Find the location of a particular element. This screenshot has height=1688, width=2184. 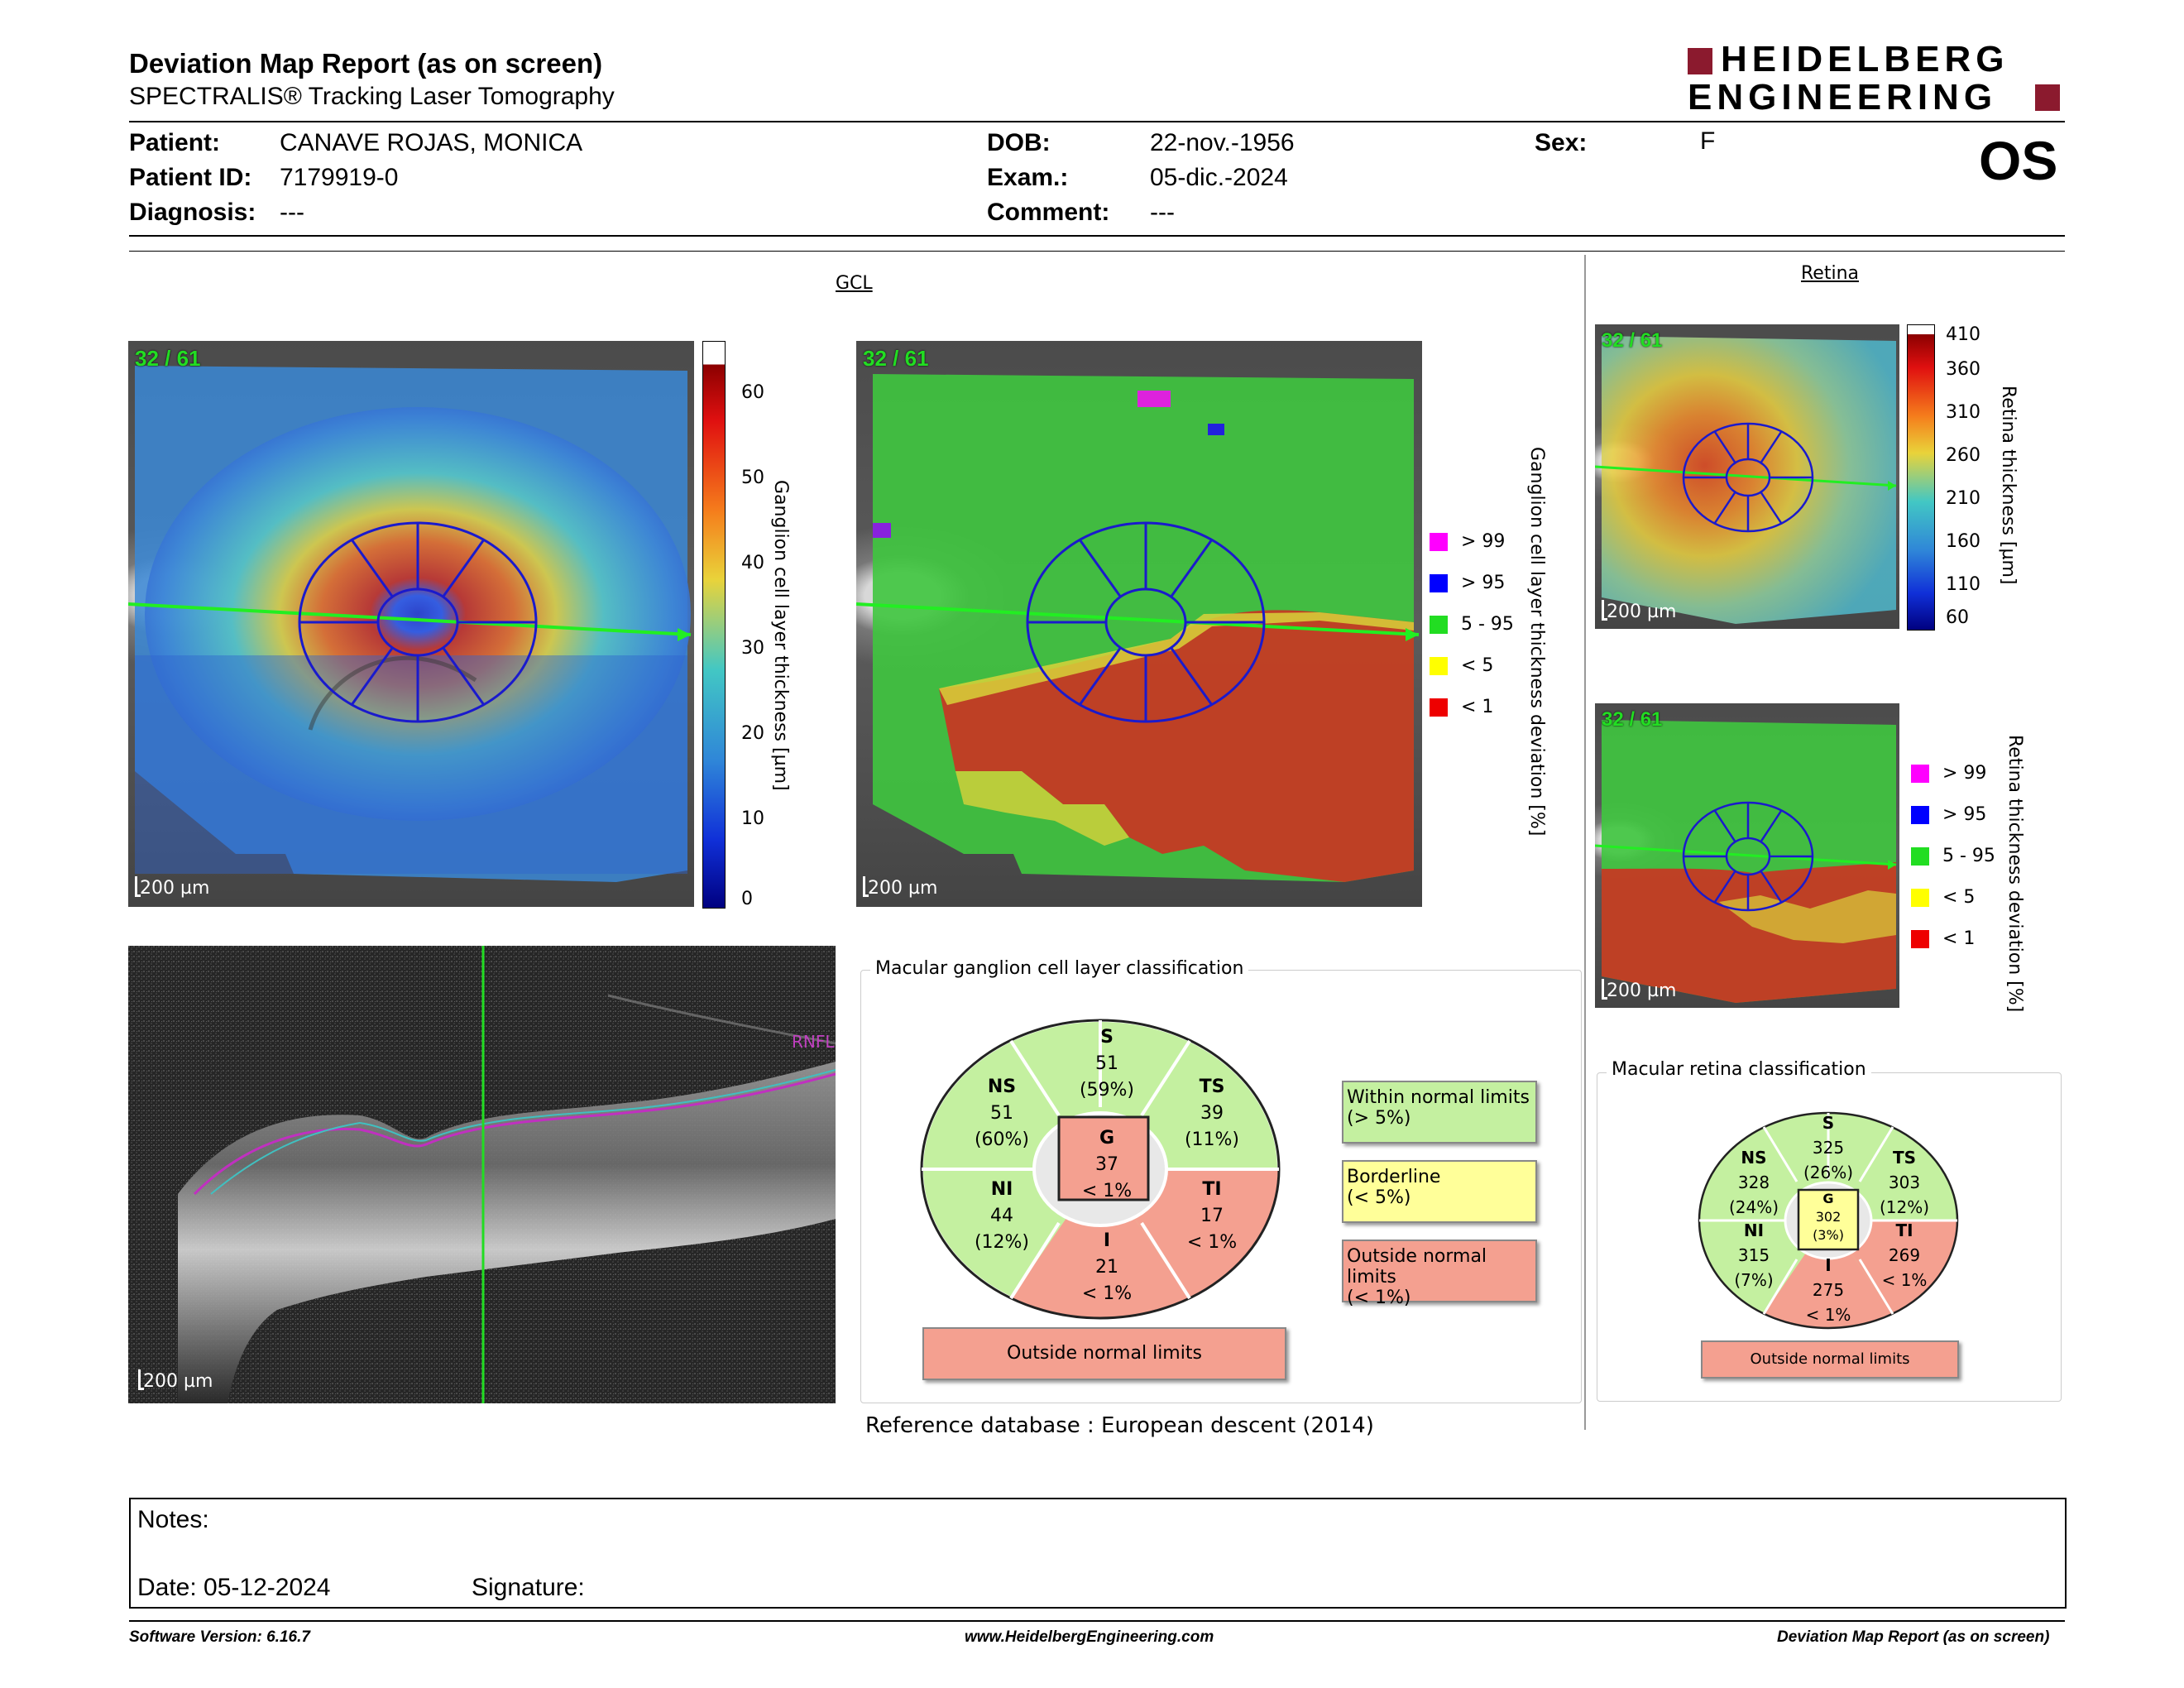

retina-deviation-legend: > 99 > 95 5 - 95 < 5 < 1 is located at coordinates (1956, 858).